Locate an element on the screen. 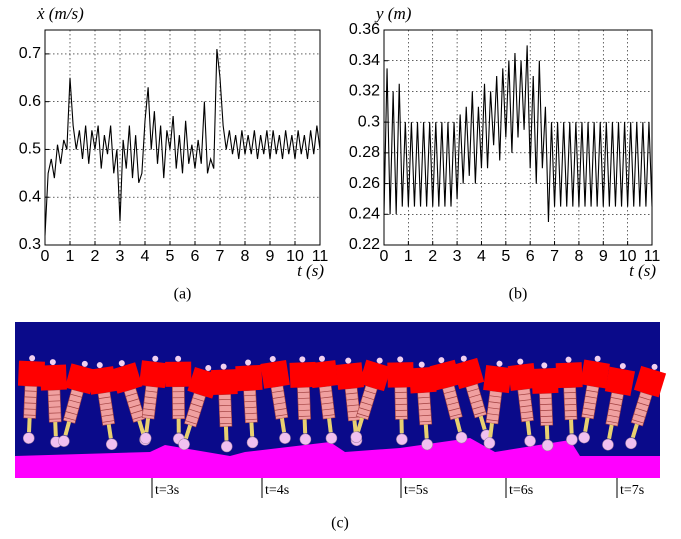  x-tick-label: 9 is located at coordinates (603, 256).